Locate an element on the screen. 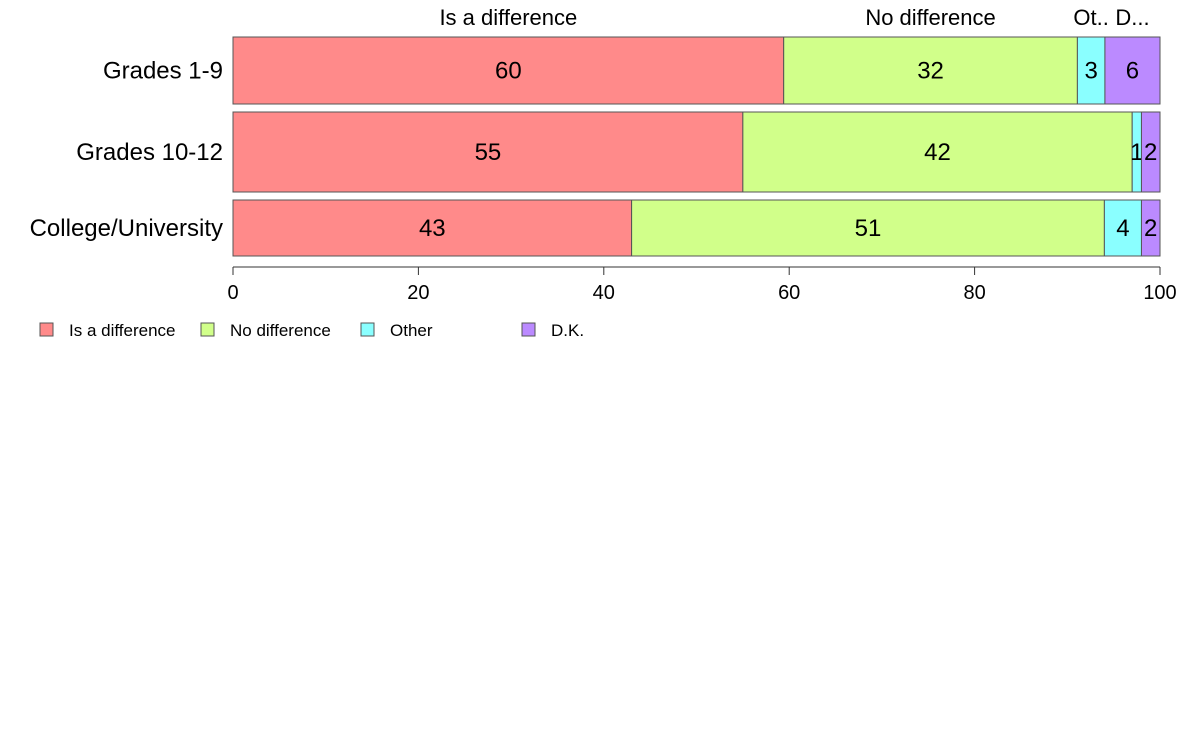 The width and height of the screenshot is (1188, 736). x-tick-label: 20 is located at coordinates (418, 293).